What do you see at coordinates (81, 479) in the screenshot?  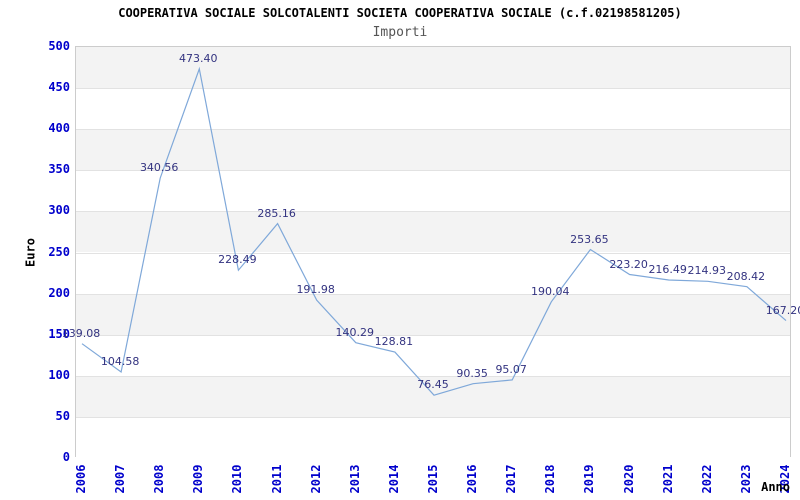 I see `x-tick-label: 2006` at bounding box center [81, 479].